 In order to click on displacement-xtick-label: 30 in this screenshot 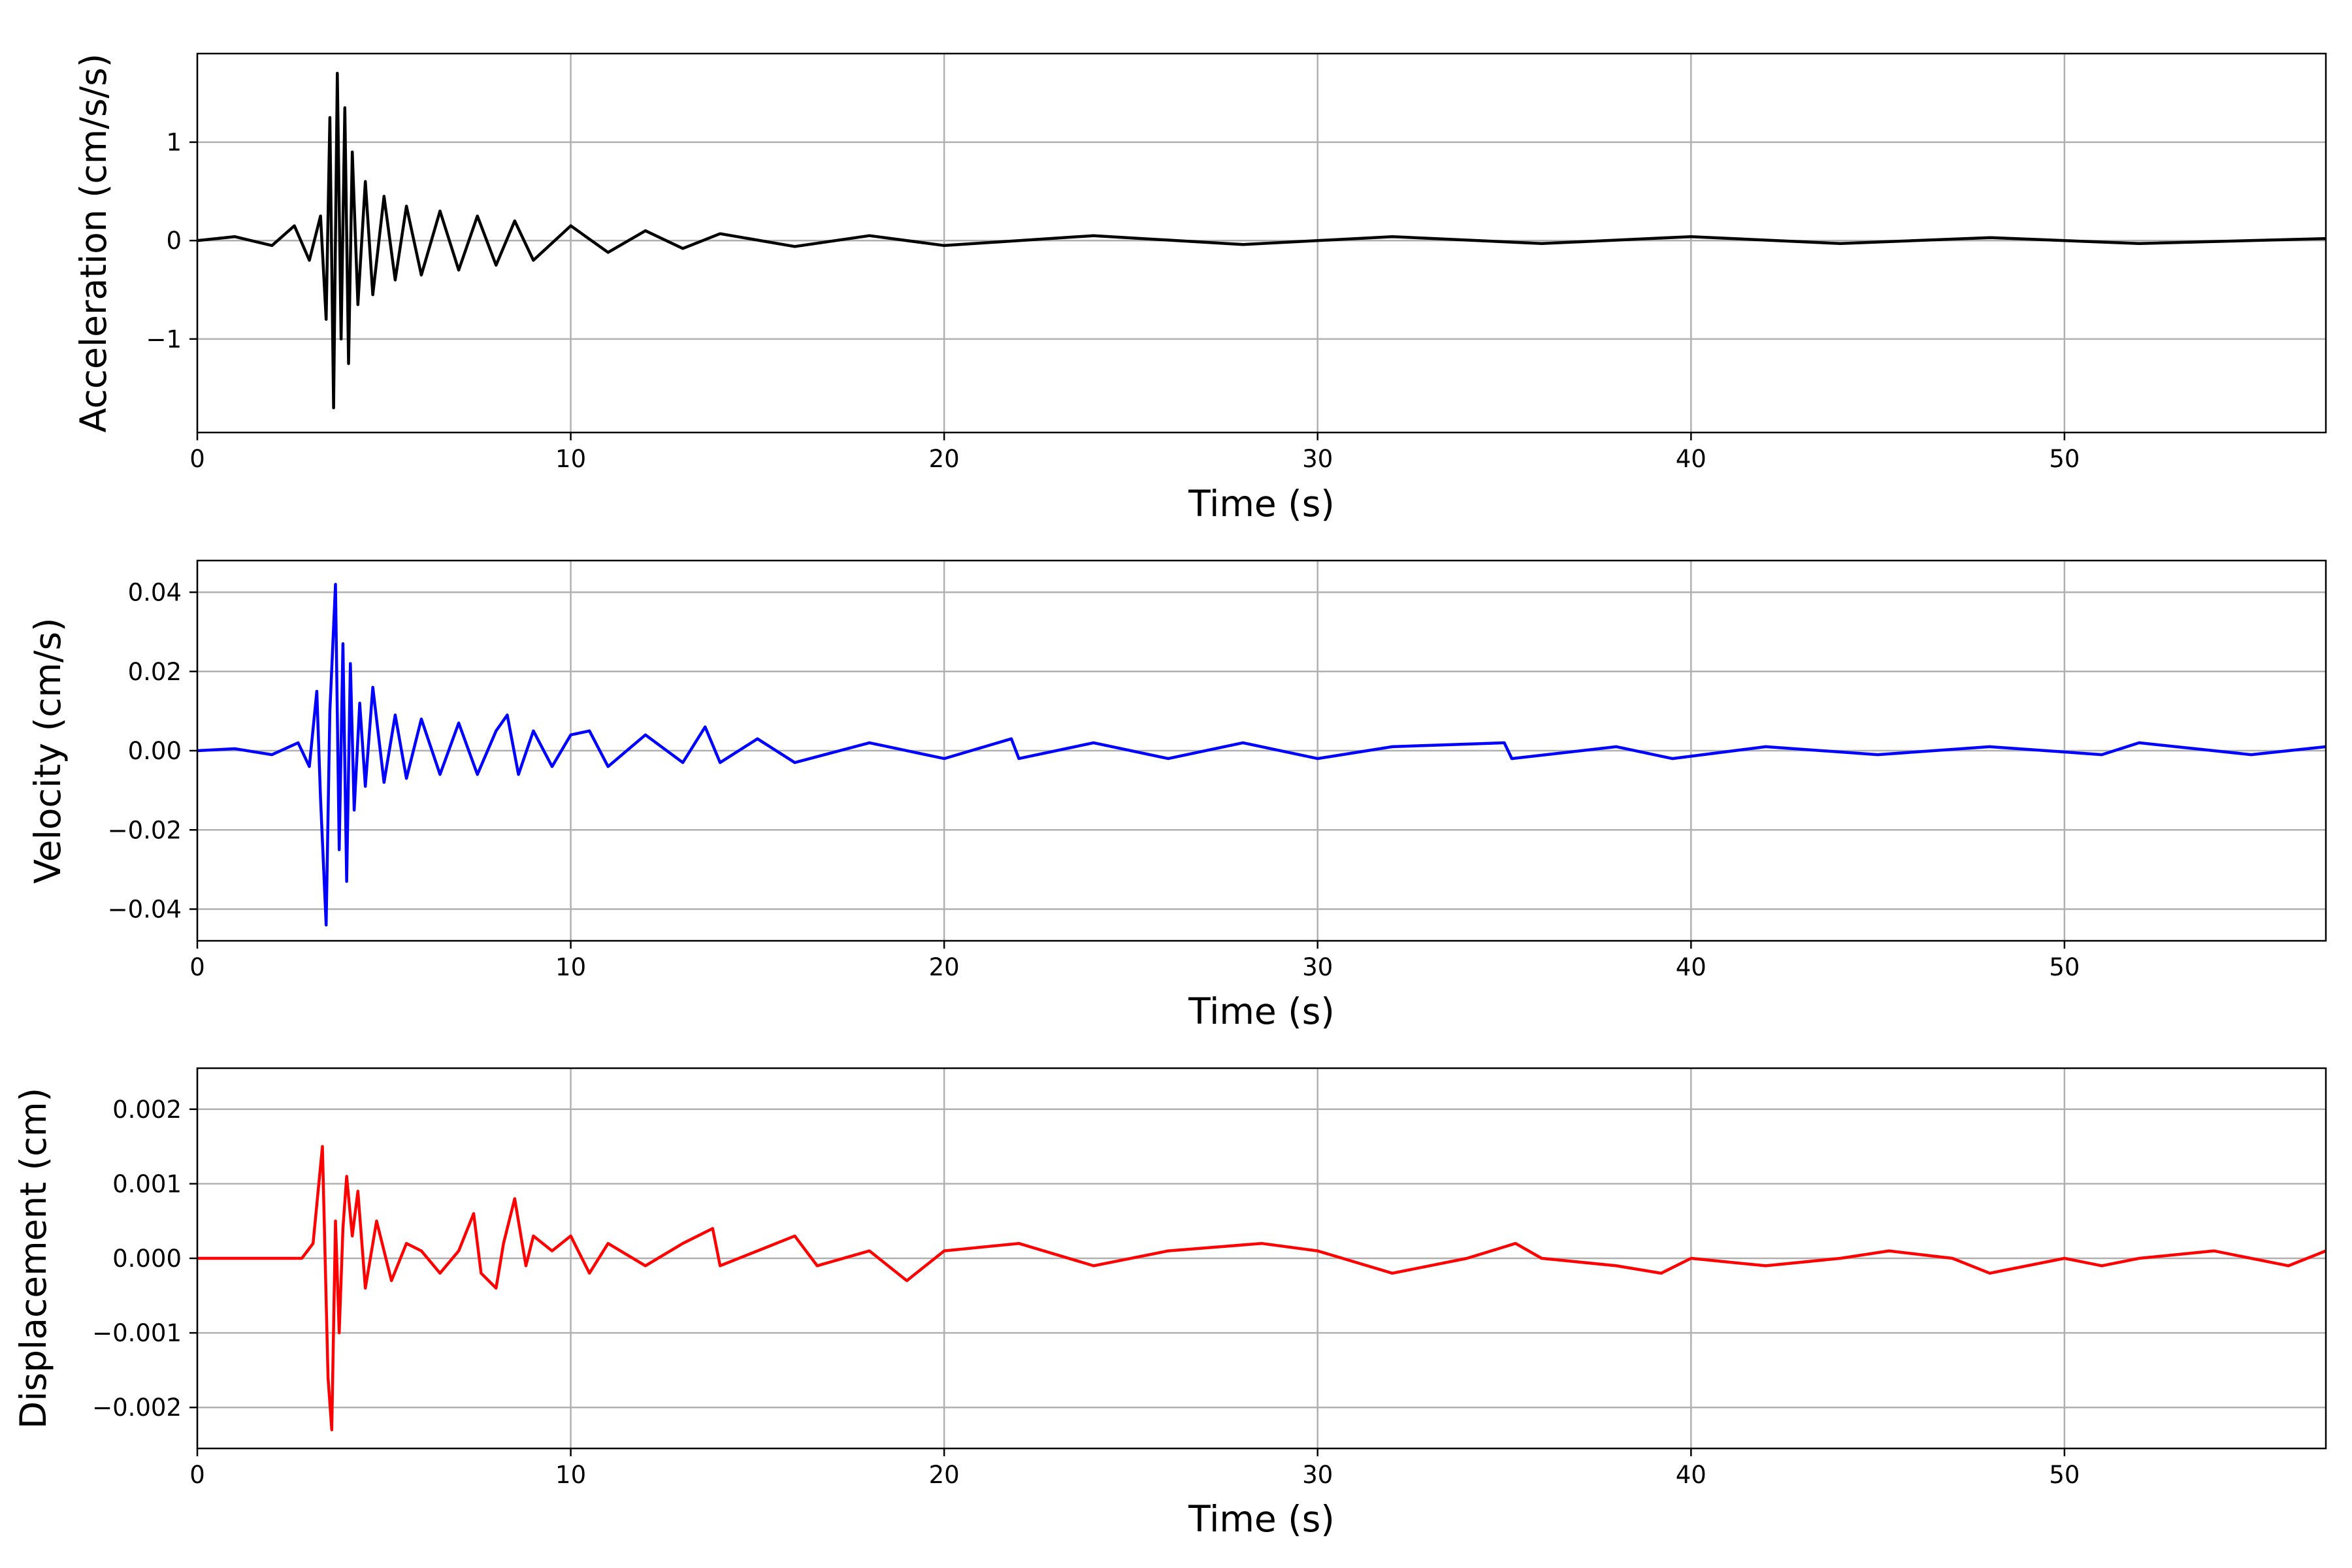, I will do `click(1317, 1475)`.